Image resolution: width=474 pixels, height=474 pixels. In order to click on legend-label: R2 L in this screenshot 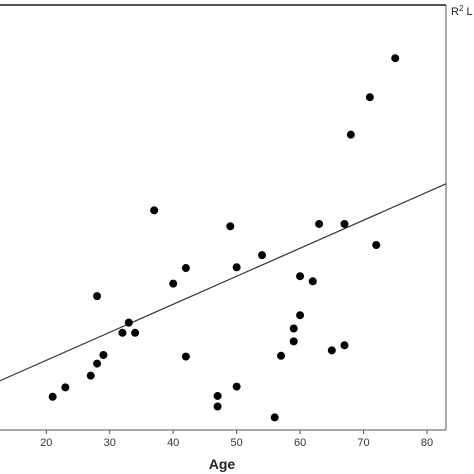, I will do `click(462, 11)`.